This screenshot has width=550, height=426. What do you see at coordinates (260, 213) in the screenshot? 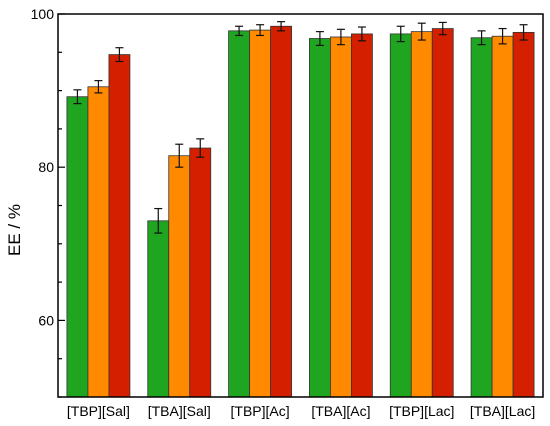
I see `bar-tbpac-s2` at bounding box center [260, 213].